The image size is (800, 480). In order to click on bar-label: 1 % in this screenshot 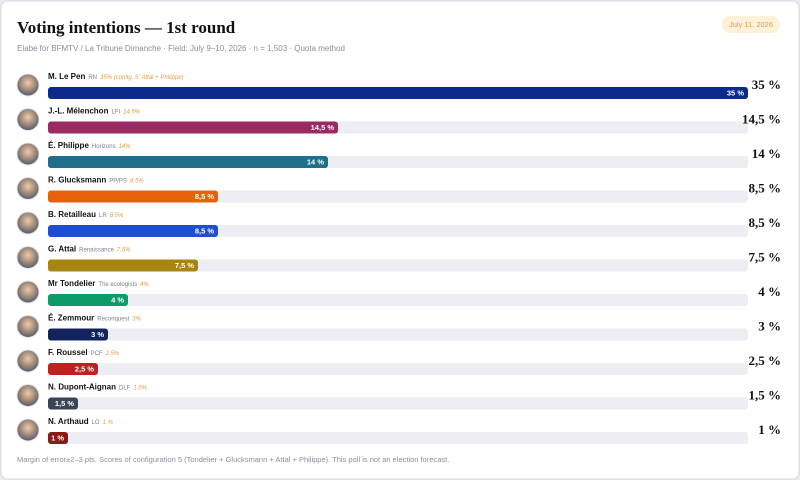, I will do `click(57, 437)`.